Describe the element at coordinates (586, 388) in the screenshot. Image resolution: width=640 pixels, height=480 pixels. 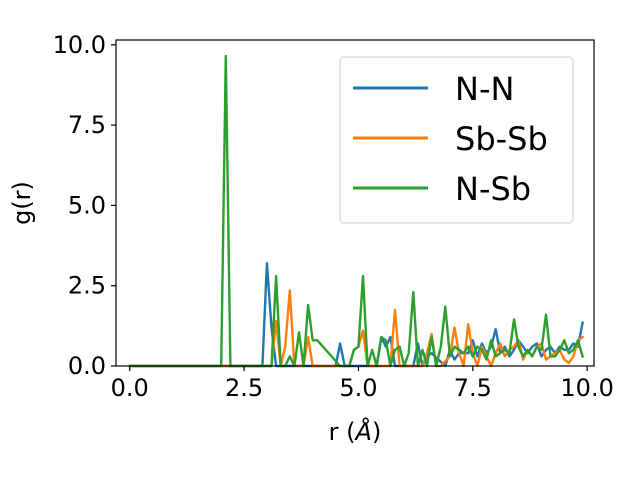
I see `x-tick-label: 10.0` at that location.